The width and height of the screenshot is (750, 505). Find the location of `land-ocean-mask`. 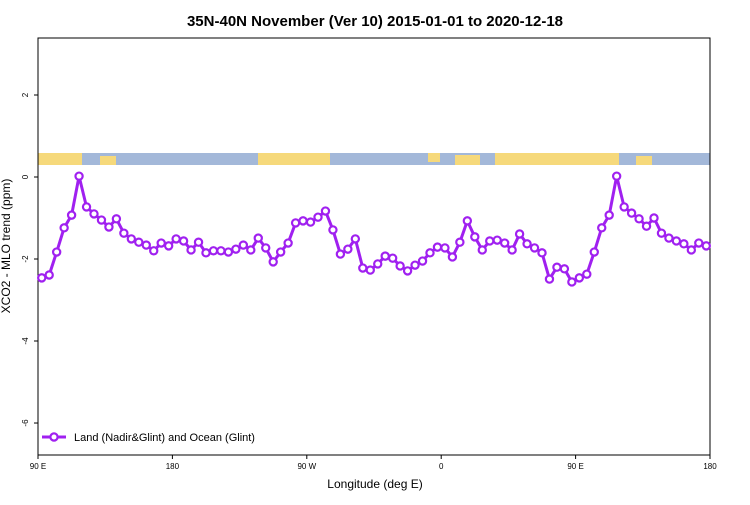

land-ocean-mask is located at coordinates (374, 159).